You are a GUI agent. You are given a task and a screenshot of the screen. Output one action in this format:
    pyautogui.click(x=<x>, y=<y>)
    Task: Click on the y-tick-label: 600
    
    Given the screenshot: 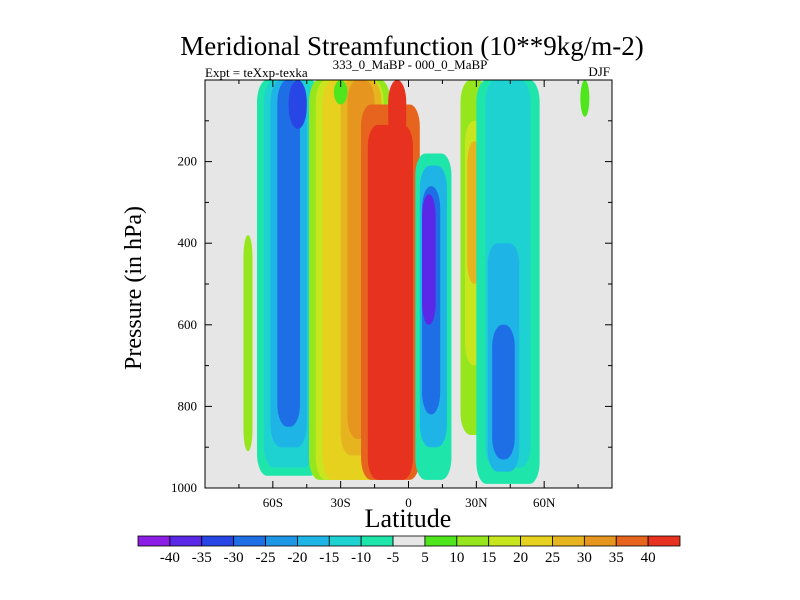 What is the action you would take?
    pyautogui.click(x=188, y=324)
    